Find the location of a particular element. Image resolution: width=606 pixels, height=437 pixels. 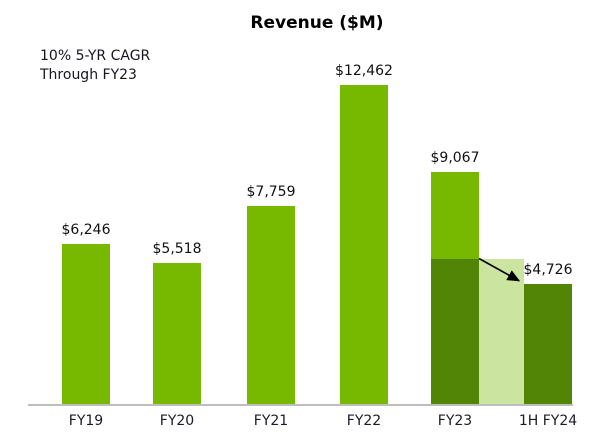

axis-label-1h-fy24: 1H FY24 is located at coordinates (548, 421).